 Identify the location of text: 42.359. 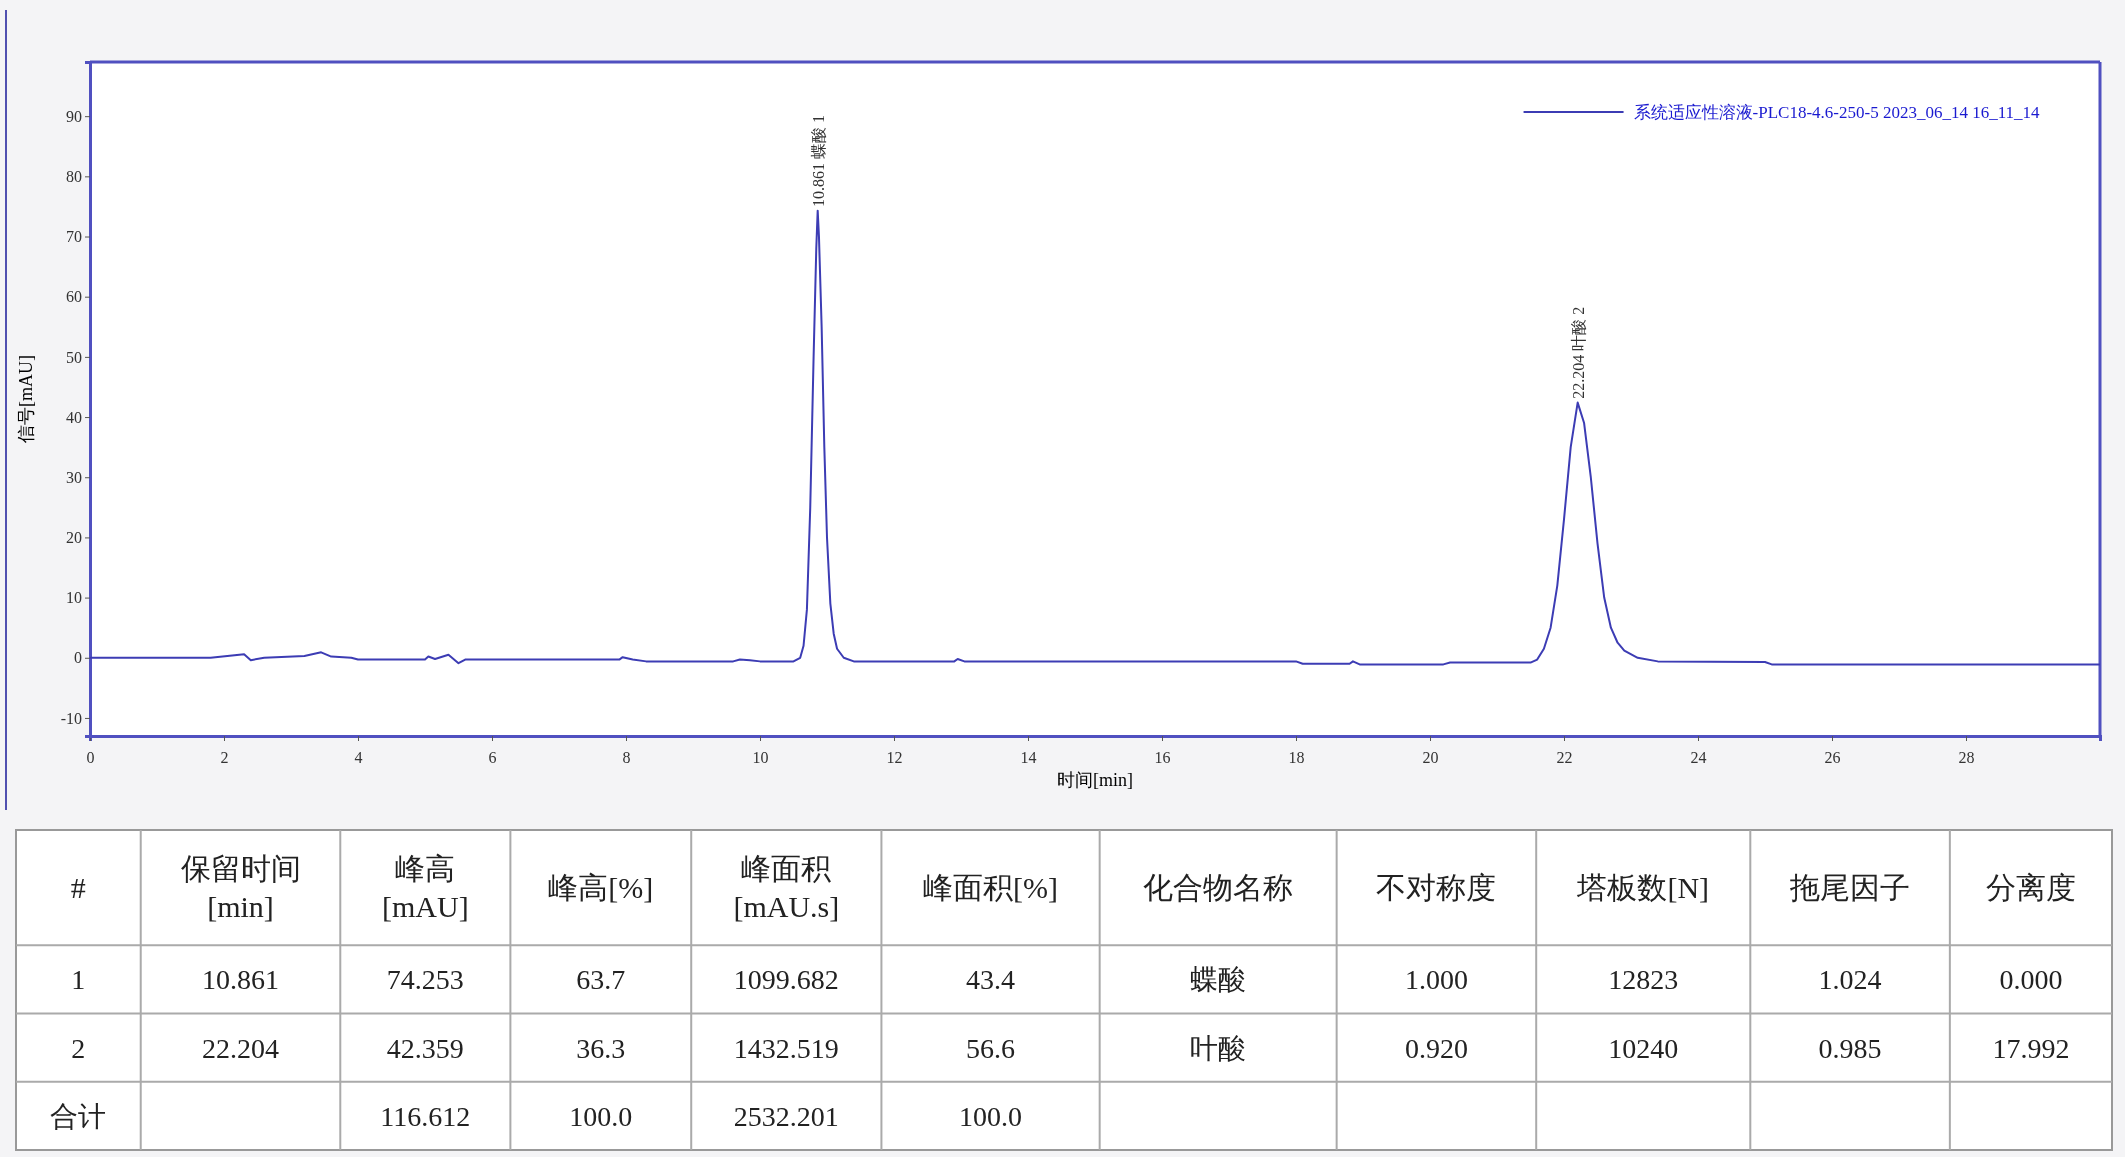
(425, 1048).